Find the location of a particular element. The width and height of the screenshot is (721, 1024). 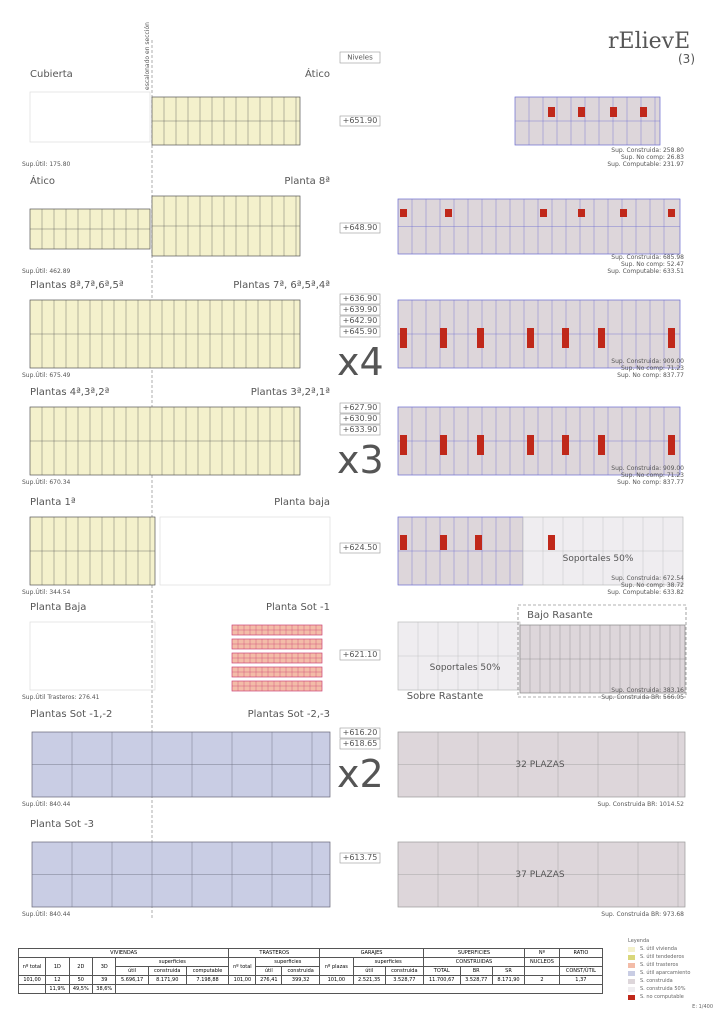

levels-heading: Niveles is located at coordinates (360, 58).